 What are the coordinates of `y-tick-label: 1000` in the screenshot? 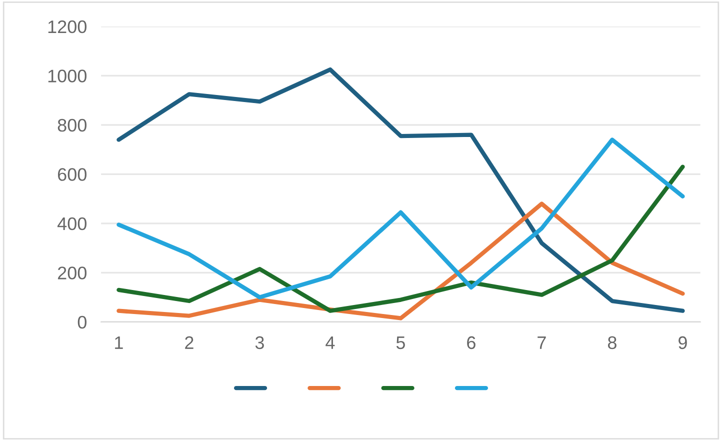 It's located at (67, 76).